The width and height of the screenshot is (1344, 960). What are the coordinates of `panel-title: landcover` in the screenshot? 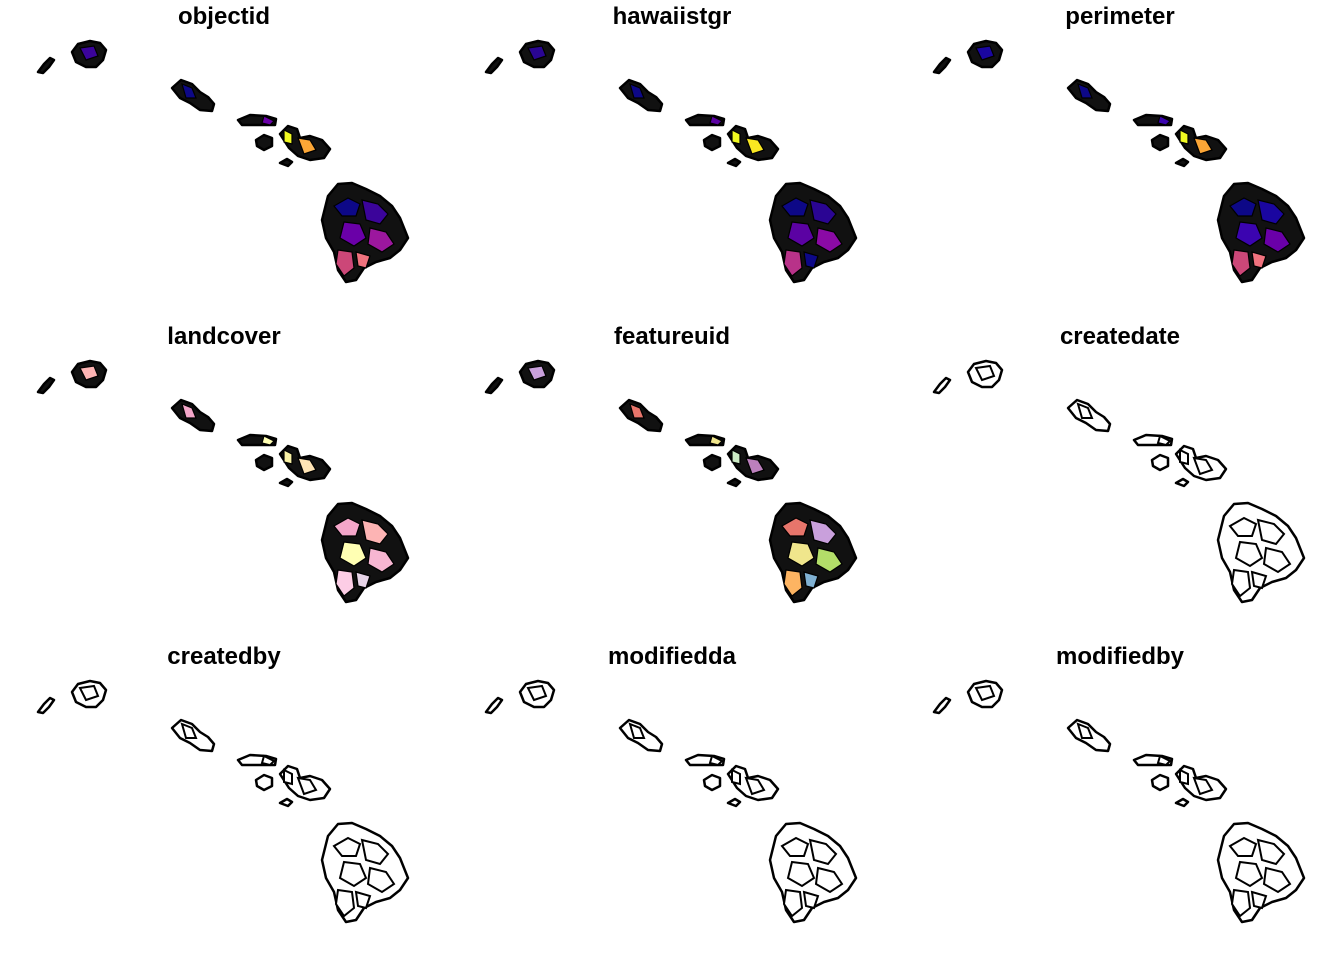 It's located at (224, 336).